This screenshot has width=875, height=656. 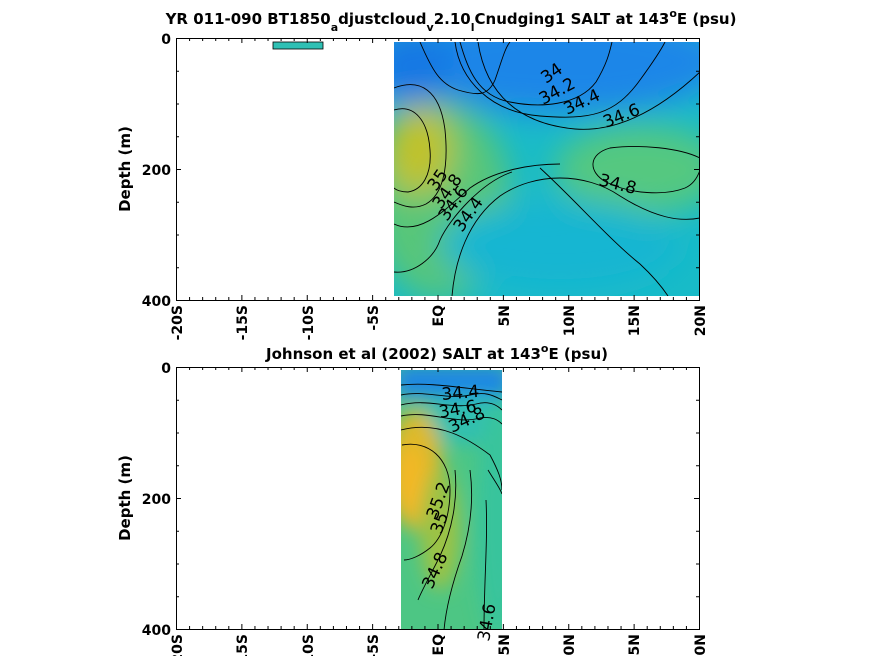 I want to click on bottom-x-tick-label: EQ, so click(x=439, y=645).